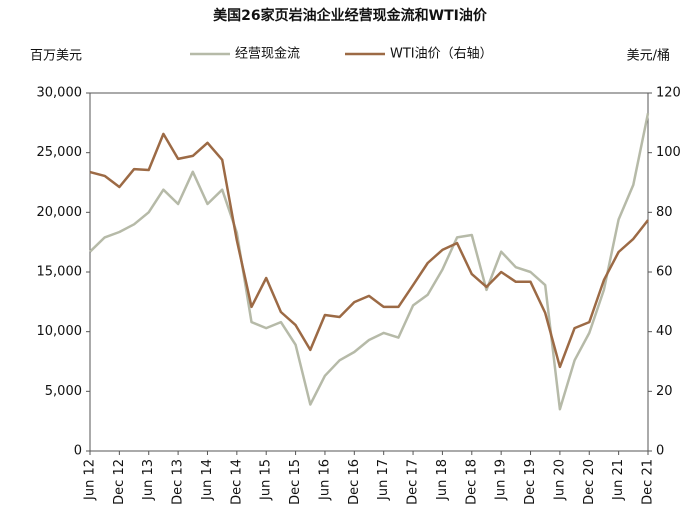 Image resolution: width=700 pixels, height=525 pixels. Describe the element at coordinates (324, 480) in the screenshot. I see `x-tick-label: Jun 16` at that location.